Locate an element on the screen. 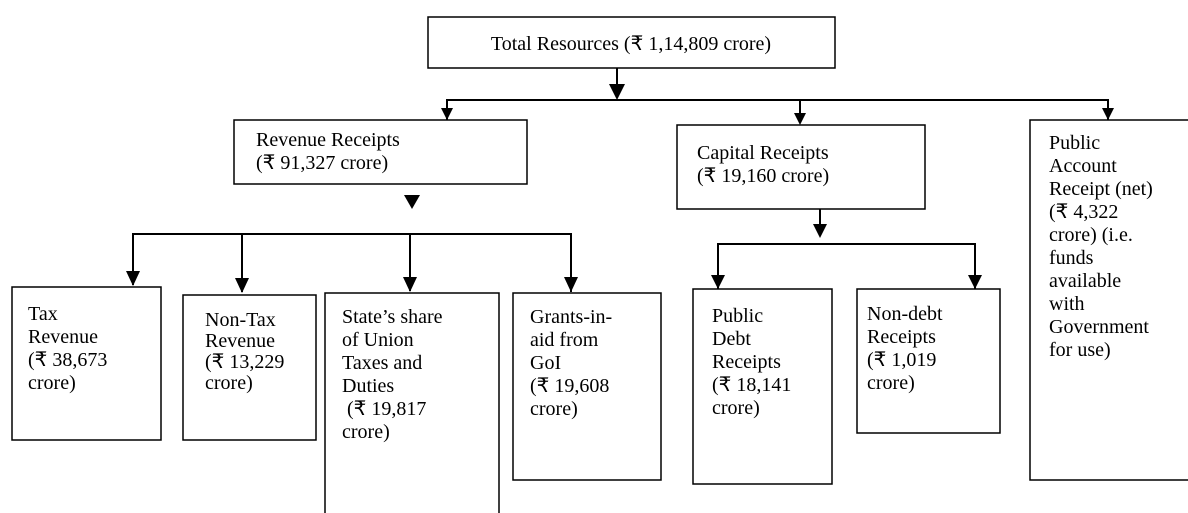 The width and height of the screenshot is (1188, 513). node-label: aid from is located at coordinates (564, 340).